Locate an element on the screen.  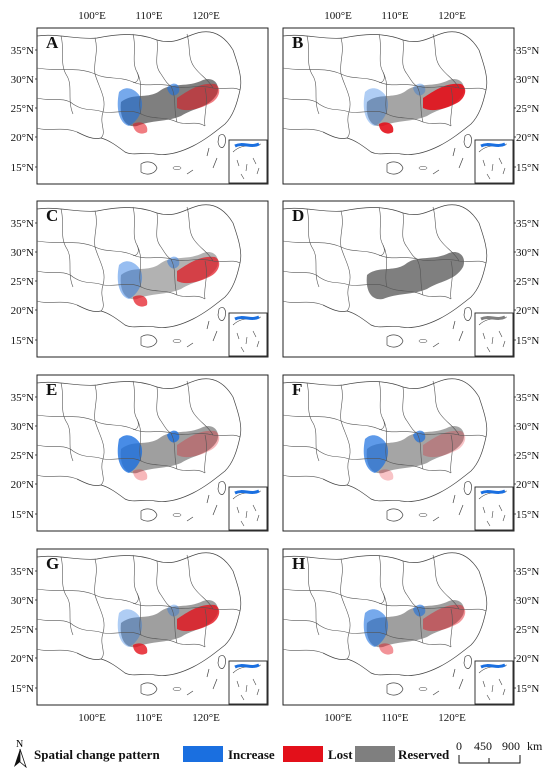
legend-title: Spatial change pattern is located at coordinates (97, 754).